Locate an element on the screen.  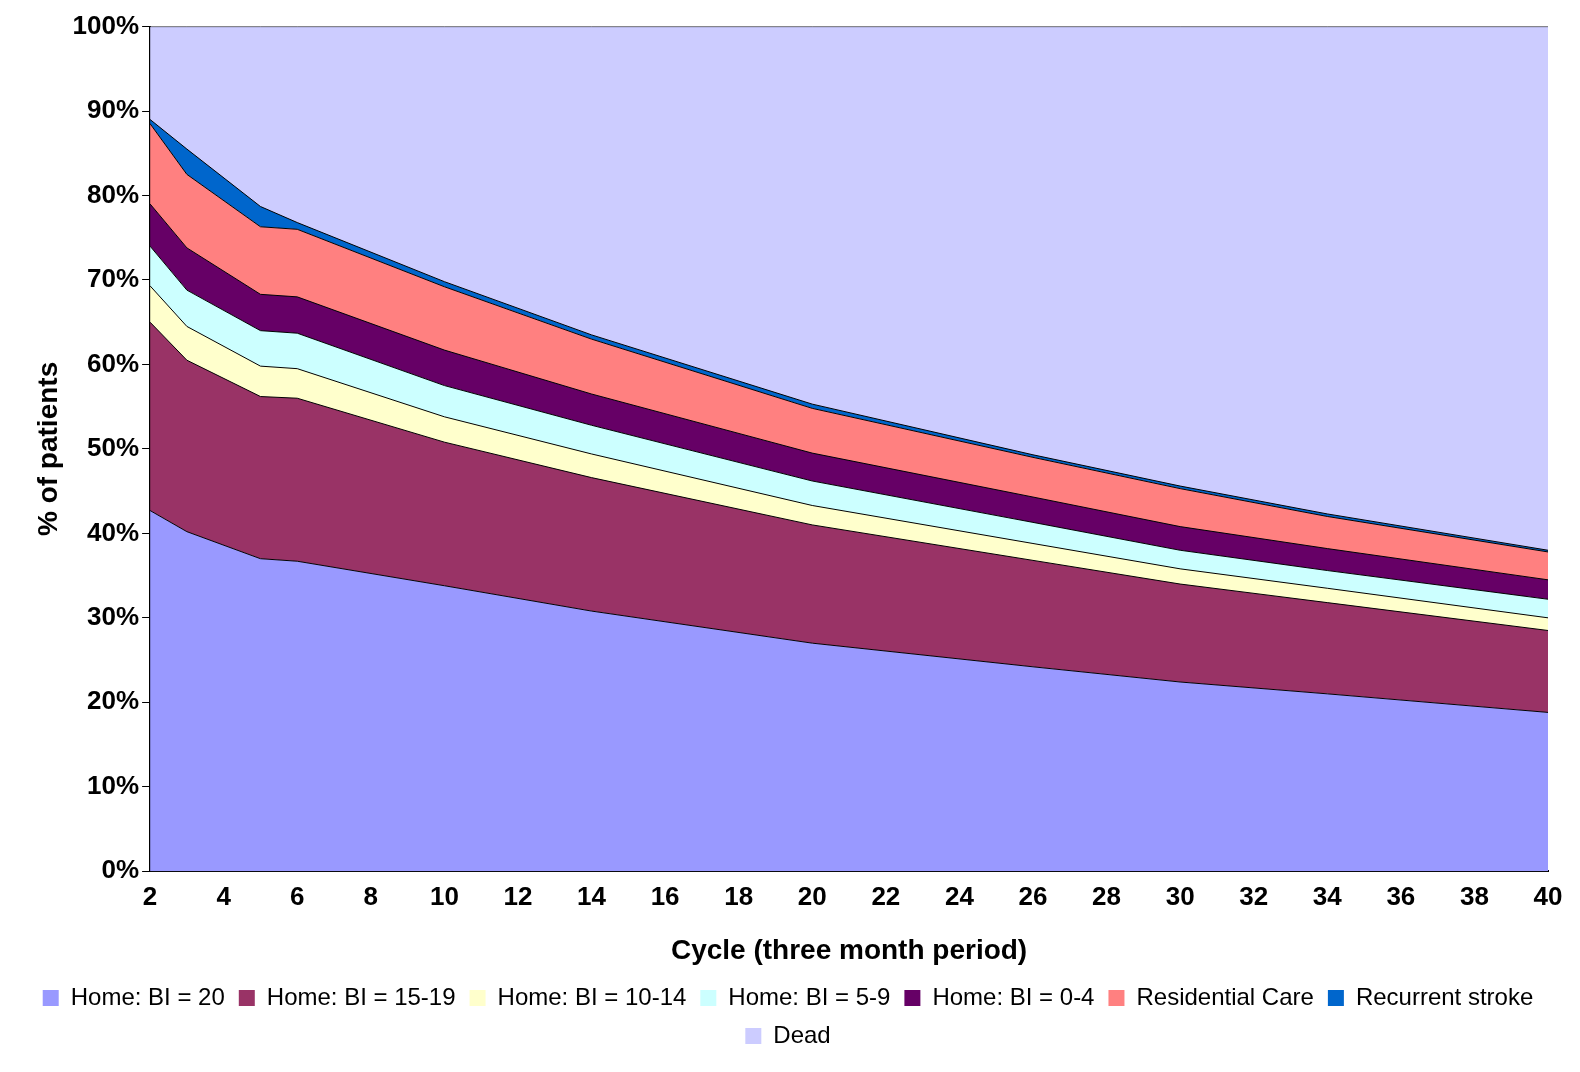
y-tick-label: 0% is located at coordinates (120, 869).